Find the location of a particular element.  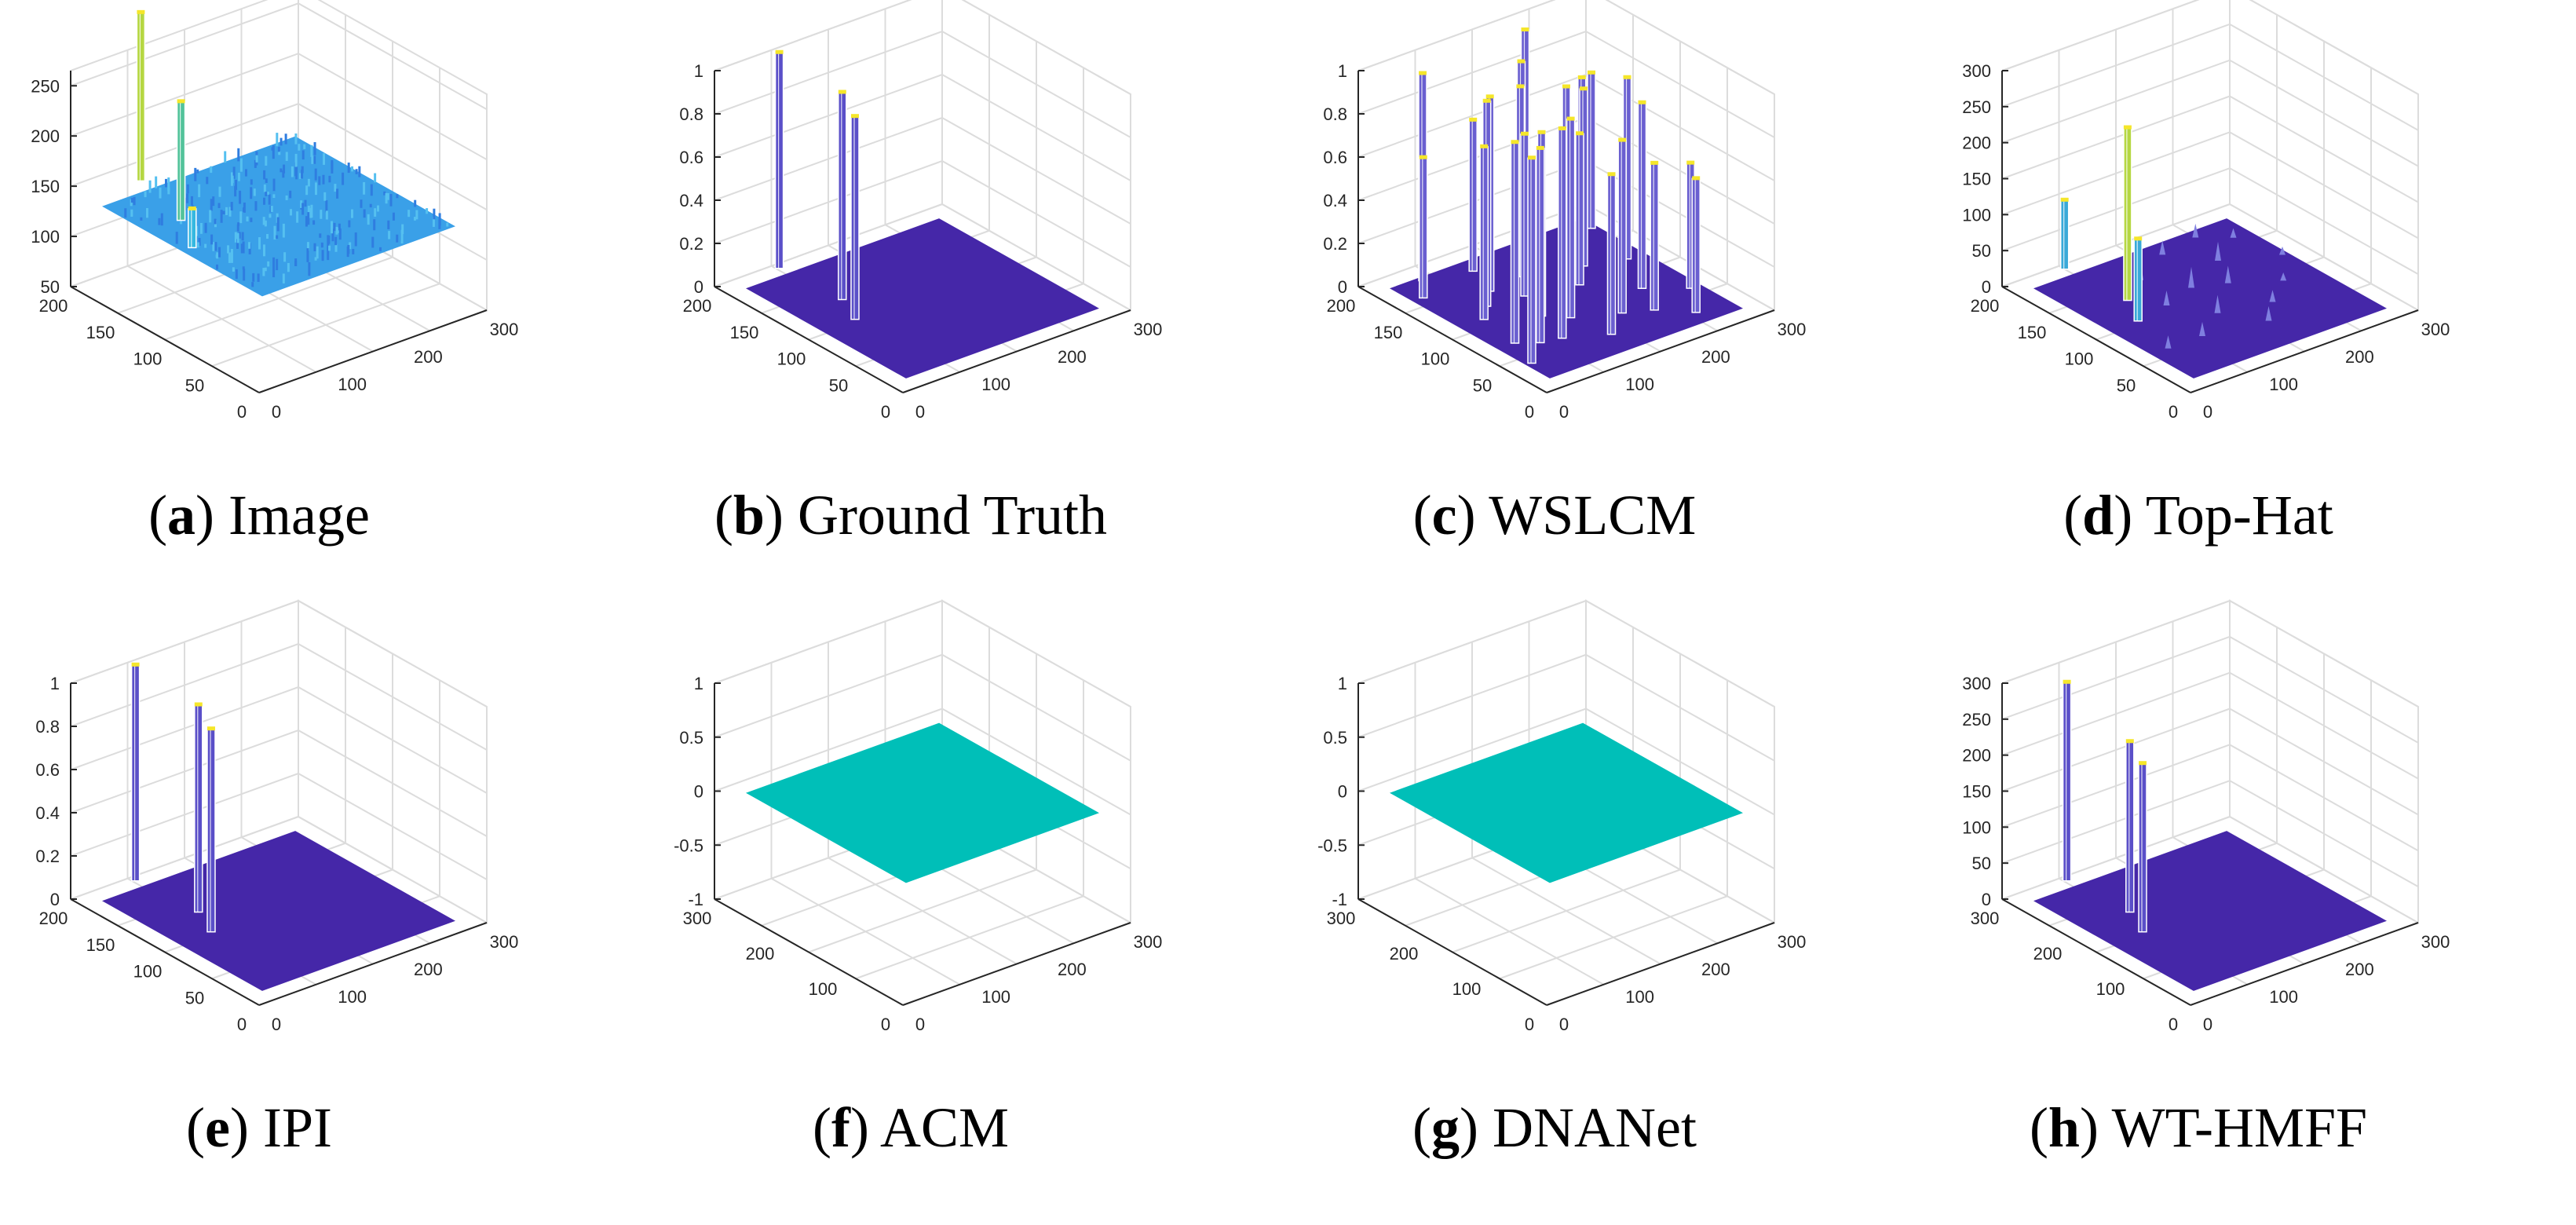

z-tick-label: 300 is located at coordinates (1977, 683).